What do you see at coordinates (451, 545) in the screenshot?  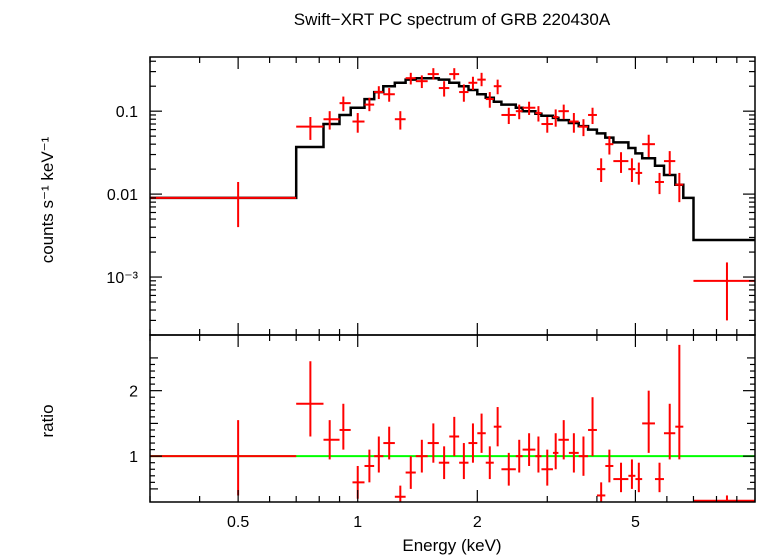 I see `x-axis-title: Energy (keV)` at bounding box center [451, 545].